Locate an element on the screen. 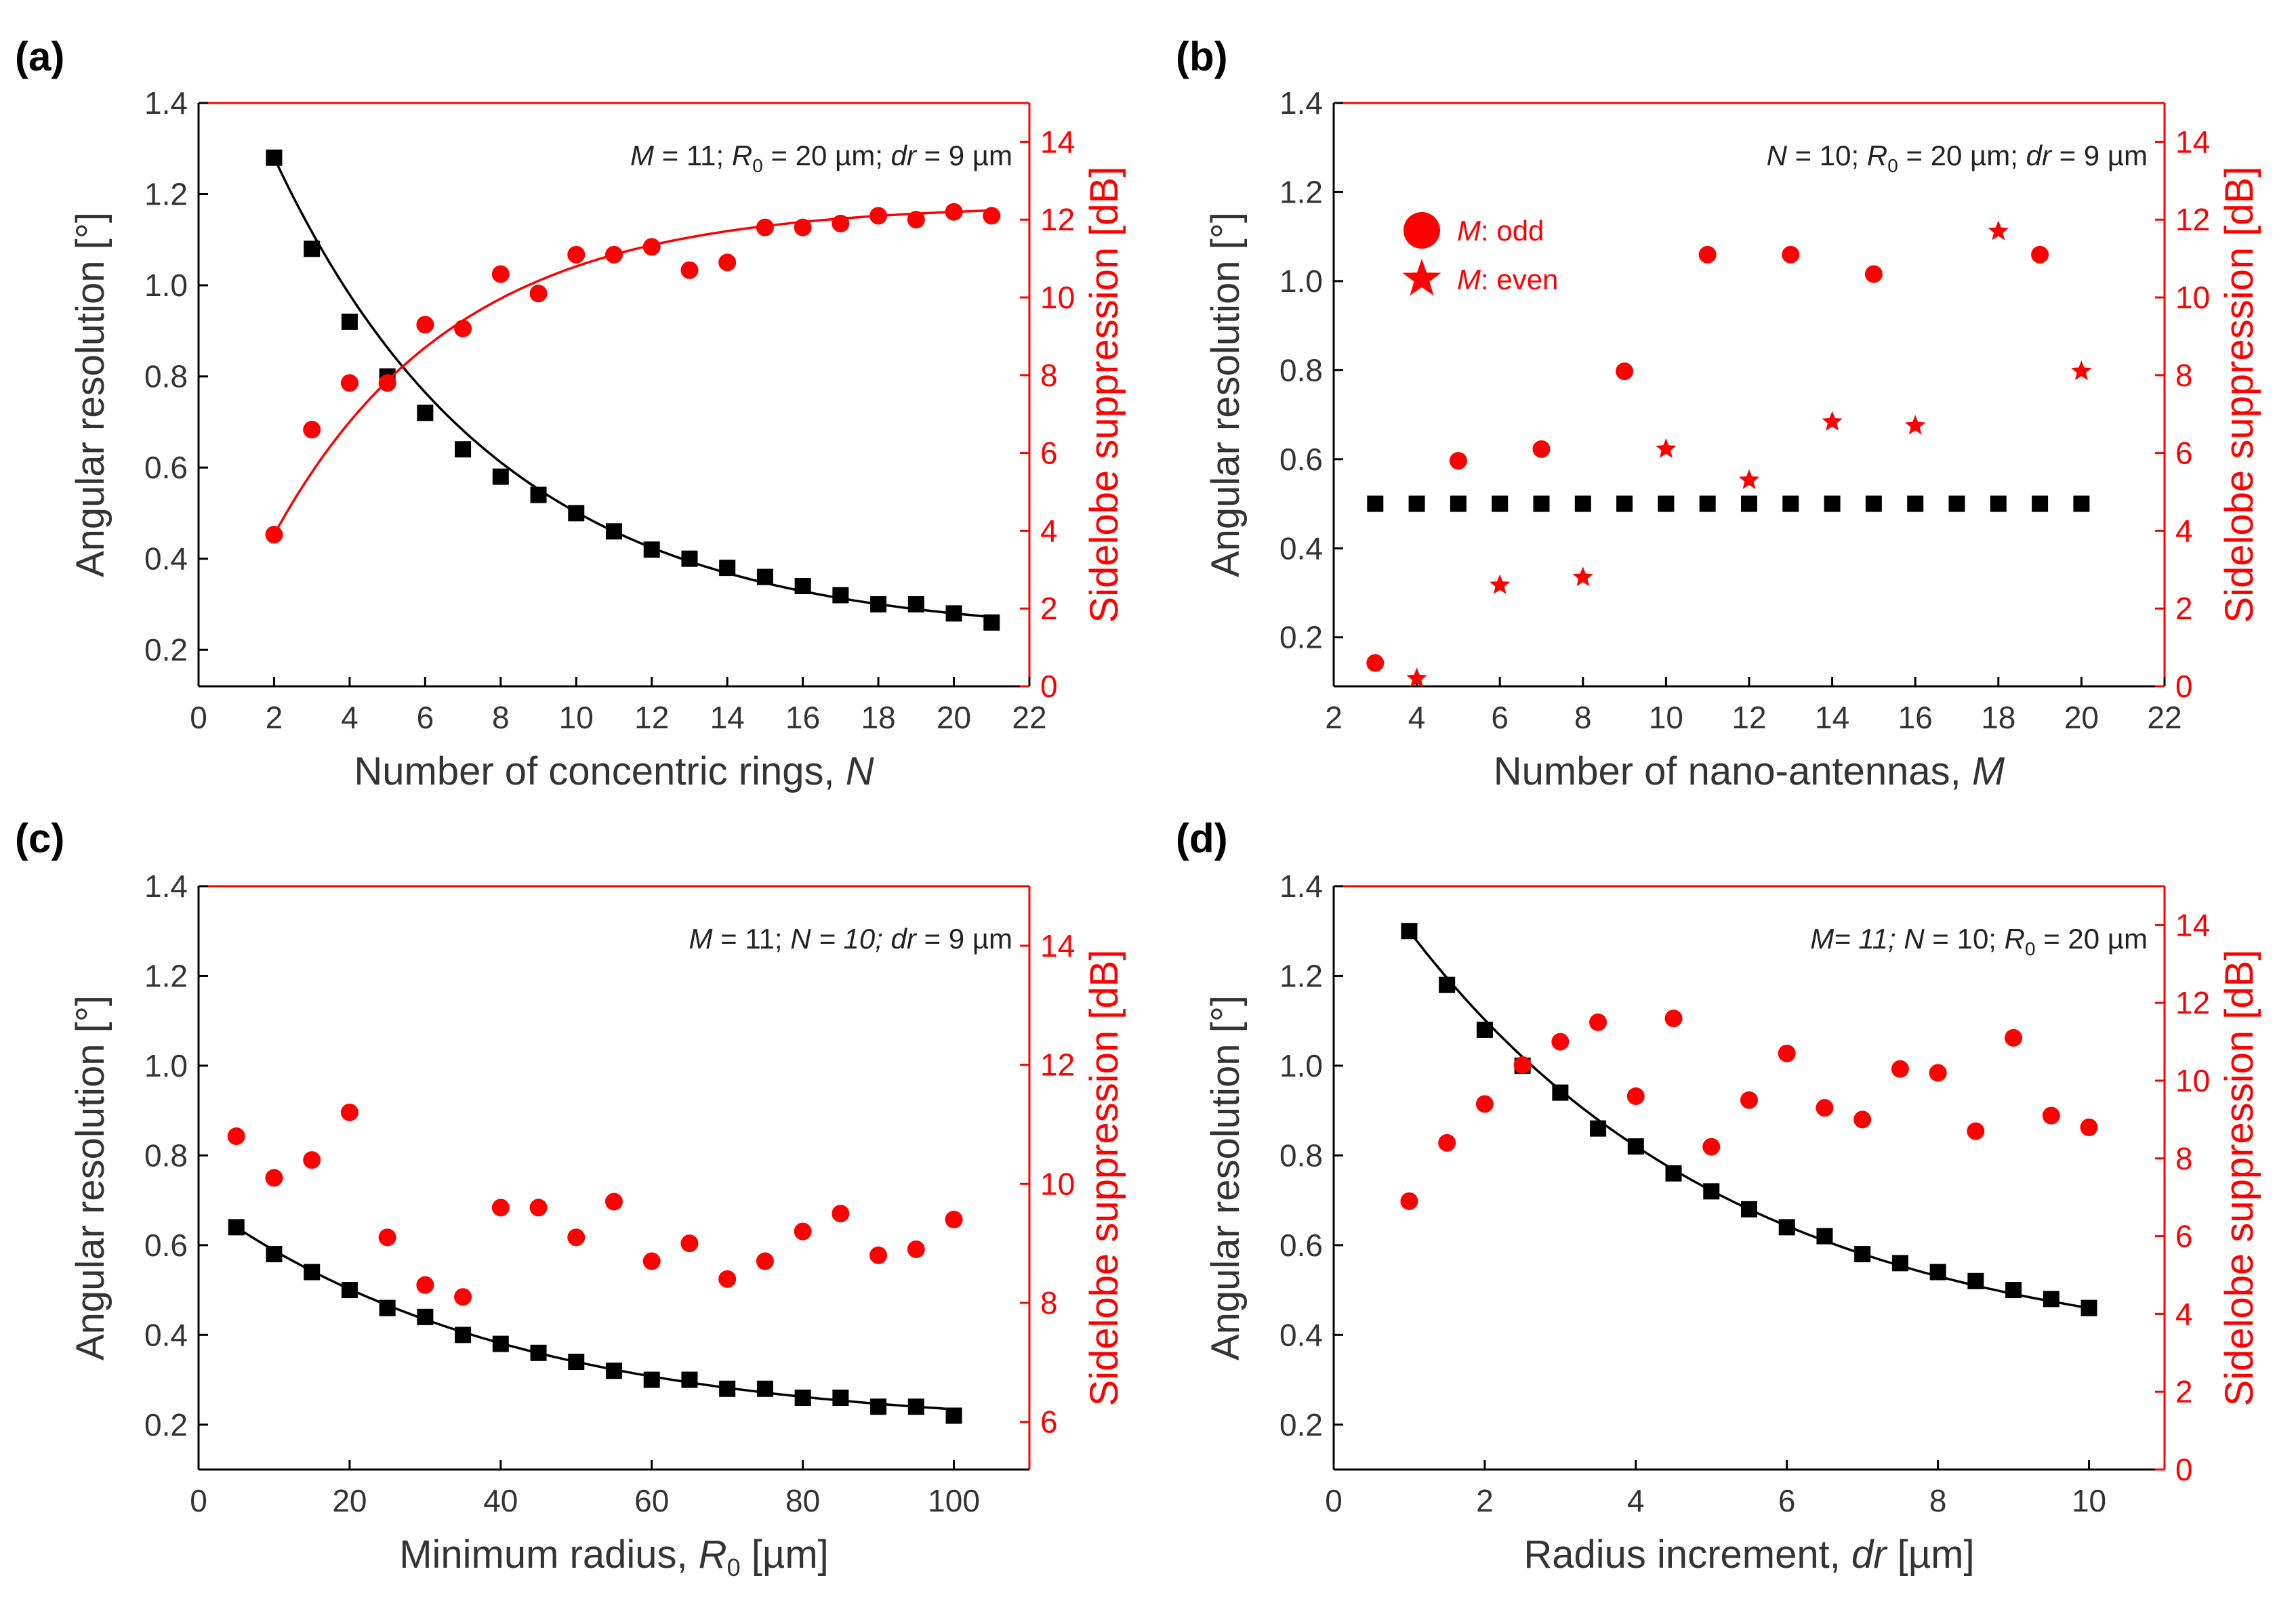 Image resolution: width=2296 pixels, height=1603 pixels. resolution-fit-curve is located at coordinates (594, 1318).